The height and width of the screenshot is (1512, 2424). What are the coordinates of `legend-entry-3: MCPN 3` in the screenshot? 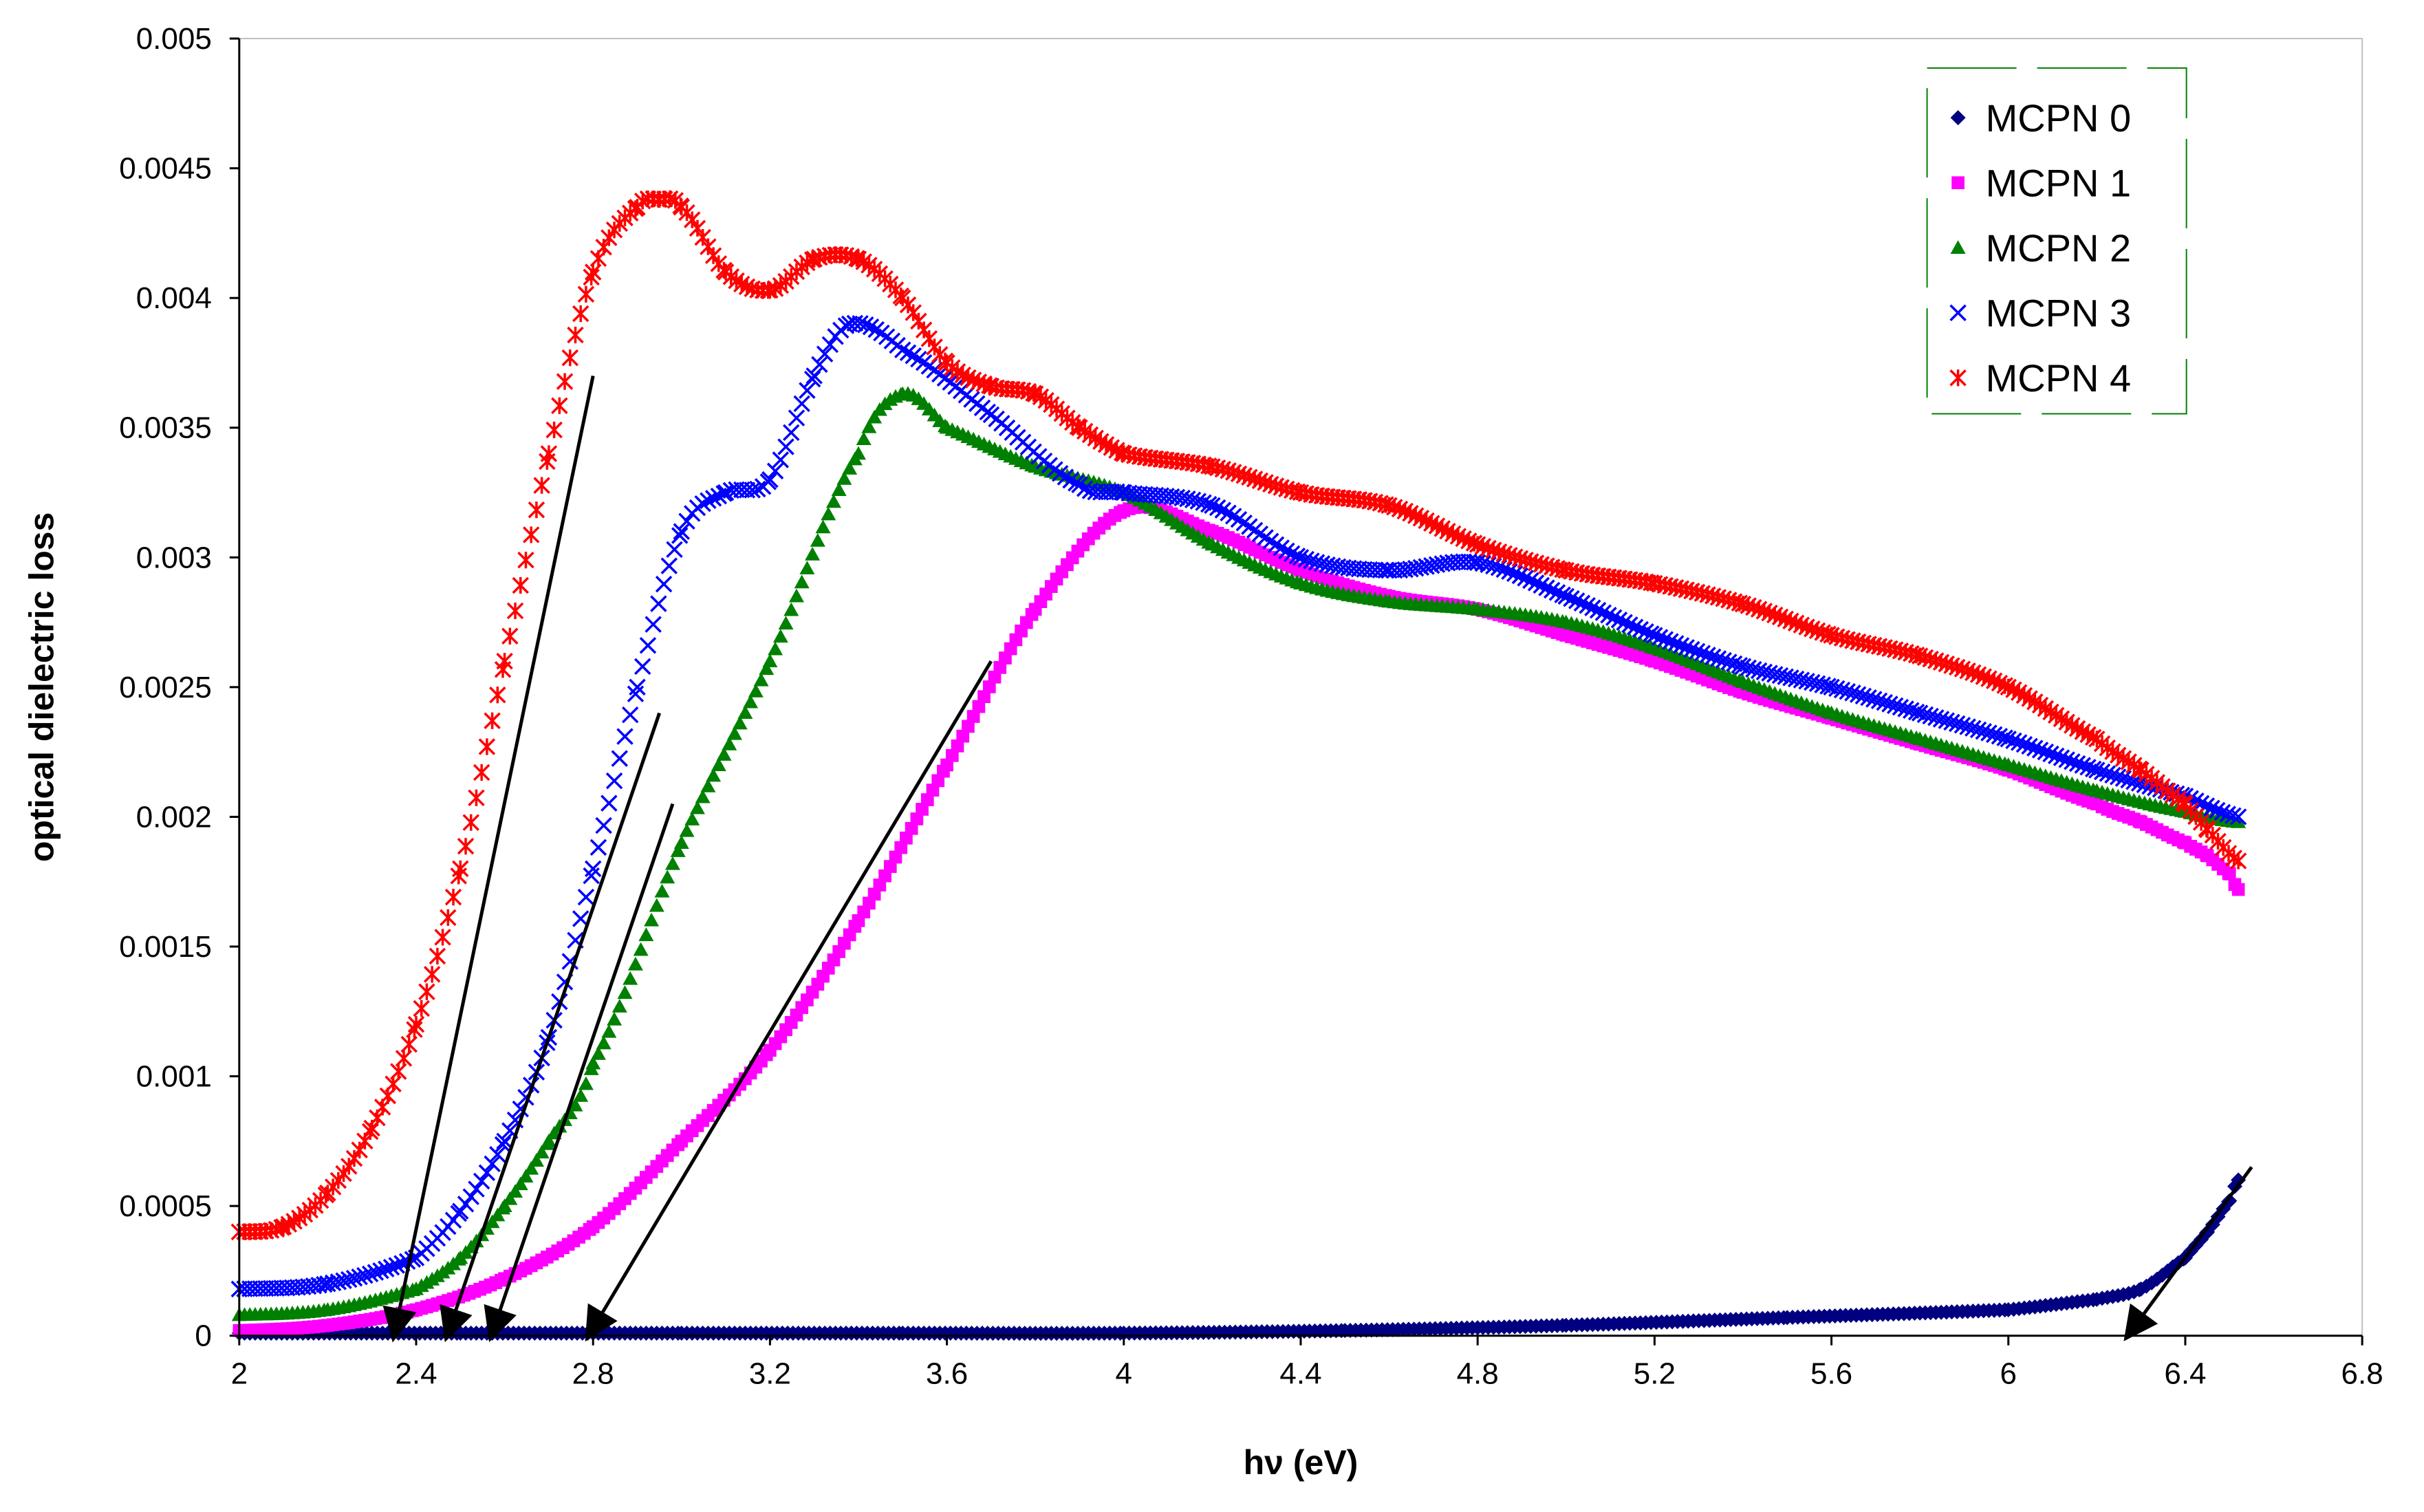 It's located at (2040, 313).